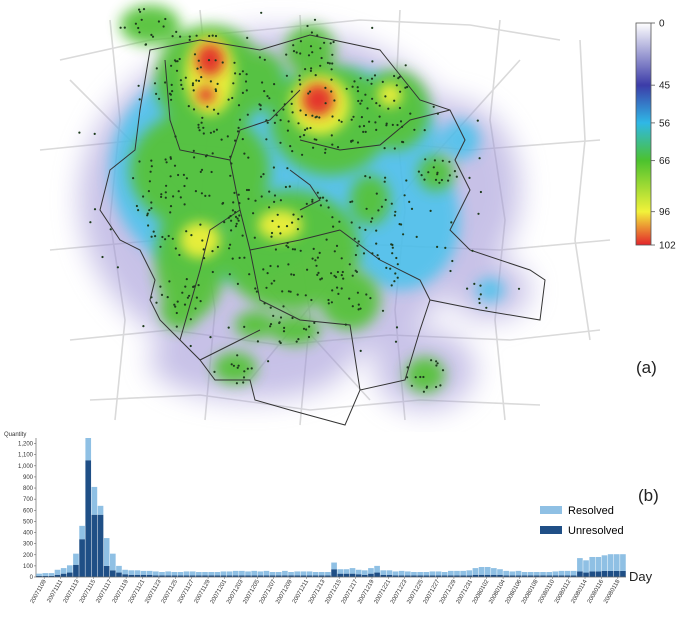 Image resolution: width=677 pixels, height=621 pixels. Describe the element at coordinates (665, 86) in the screenshot. I see `colorbar-tick-label: 45` at that location.